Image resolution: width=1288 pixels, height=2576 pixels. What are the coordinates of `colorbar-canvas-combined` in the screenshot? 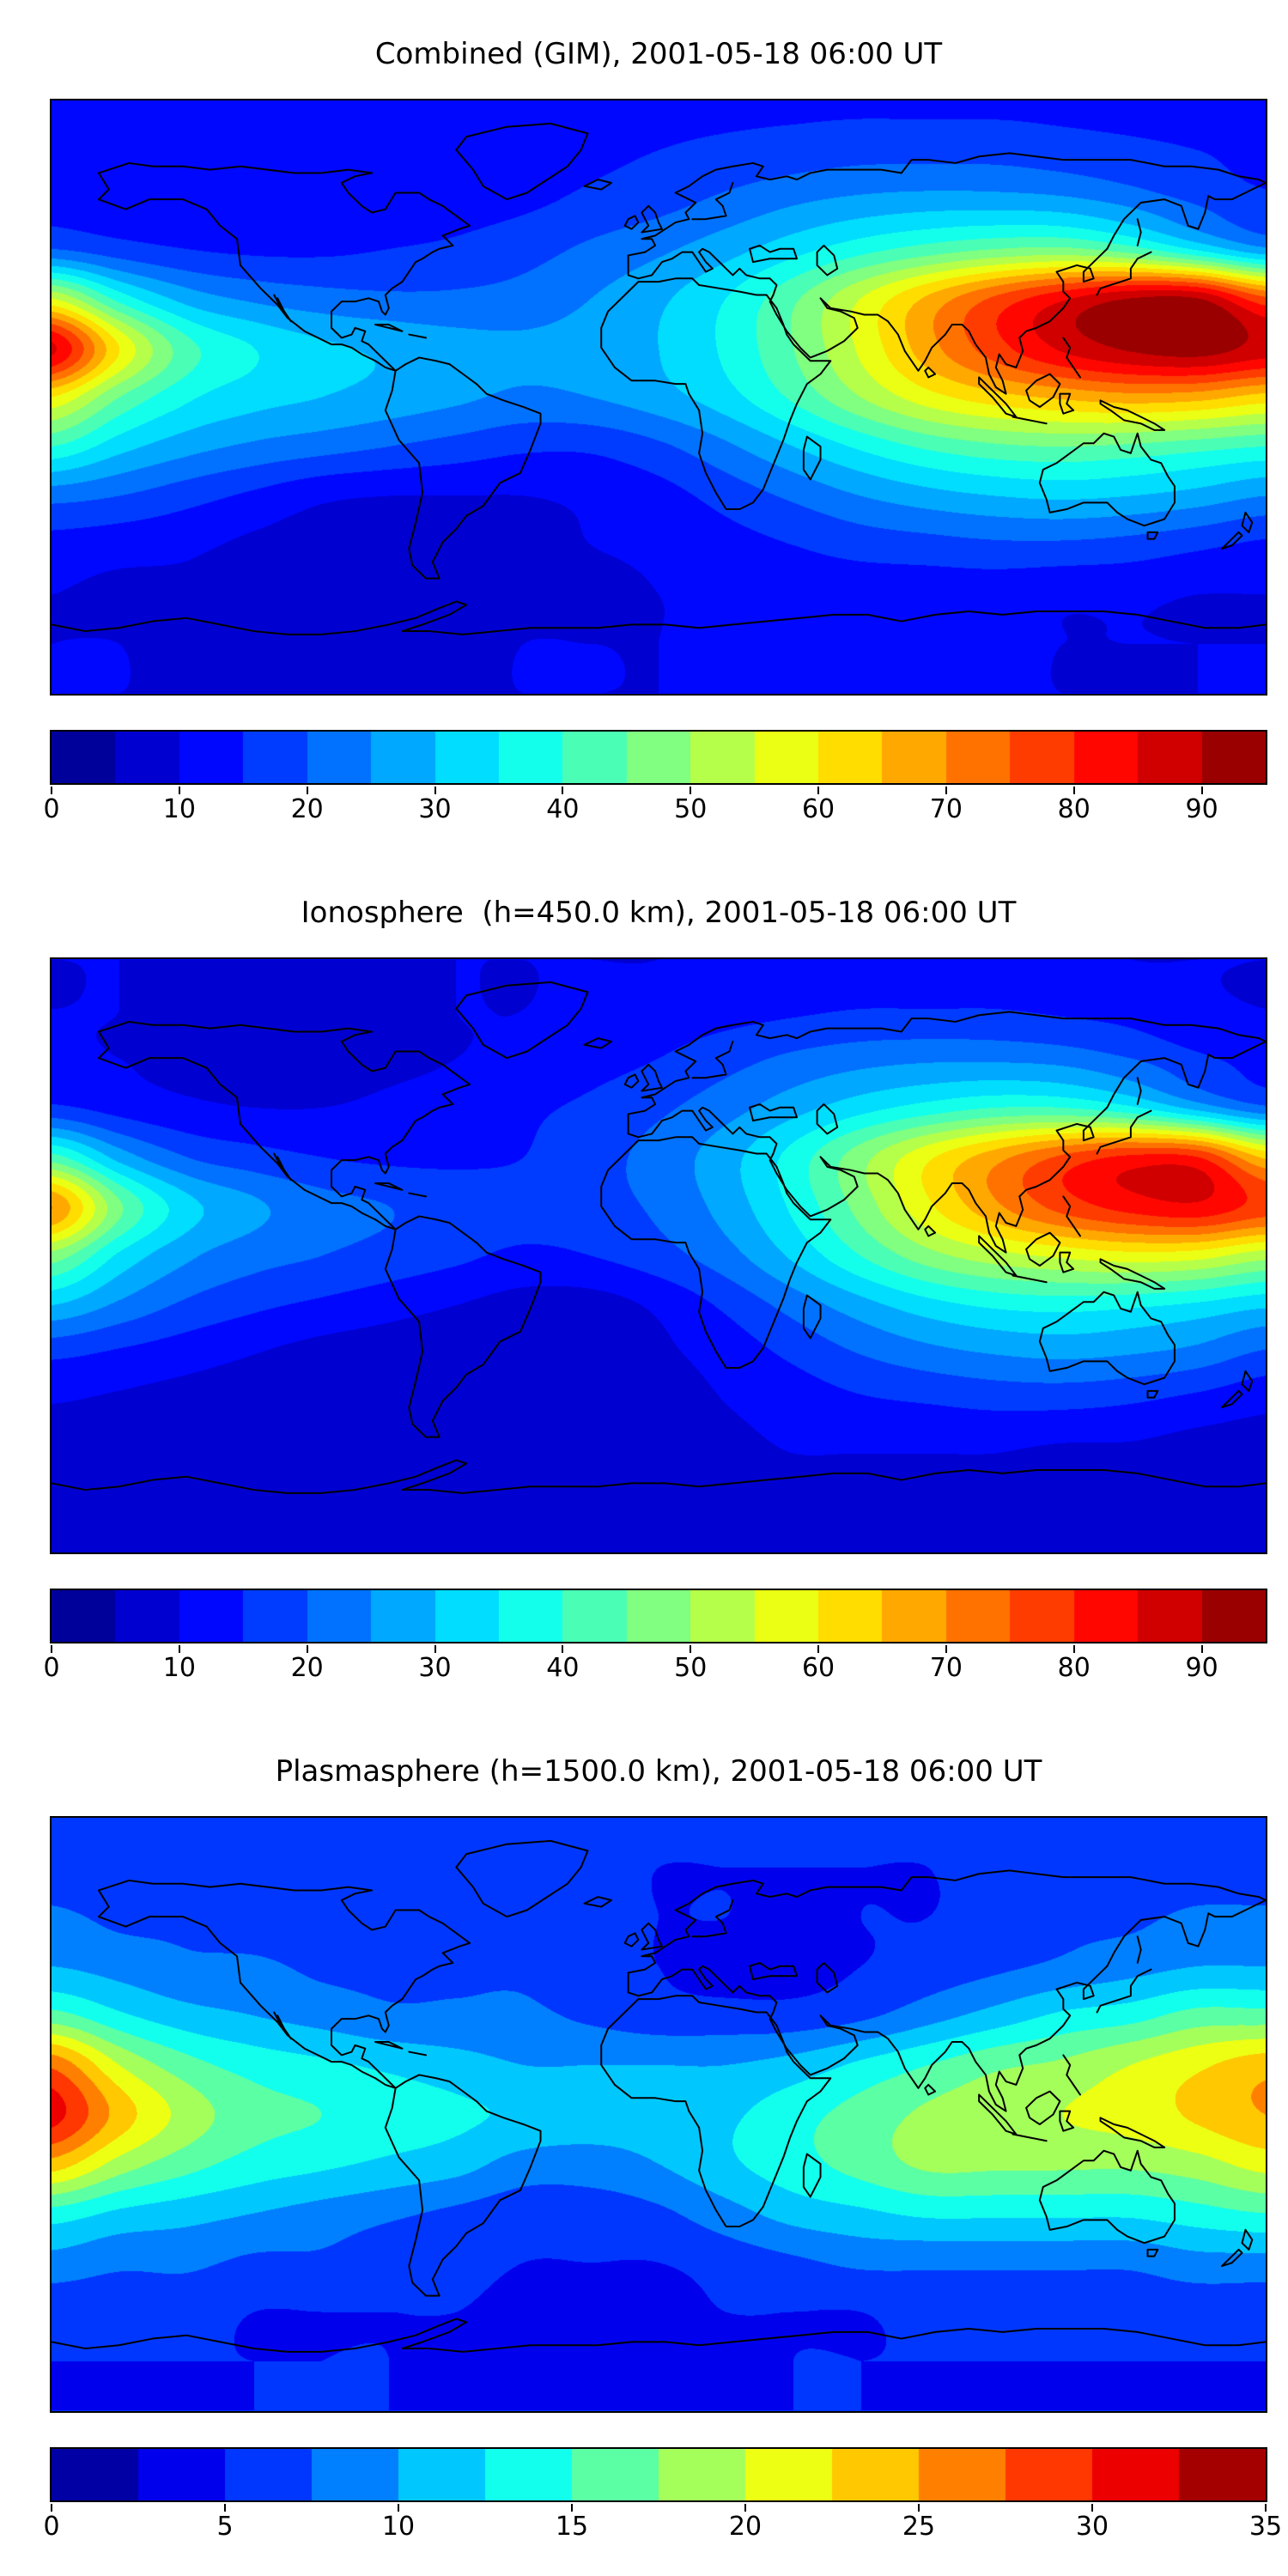 It's located at (659, 757).